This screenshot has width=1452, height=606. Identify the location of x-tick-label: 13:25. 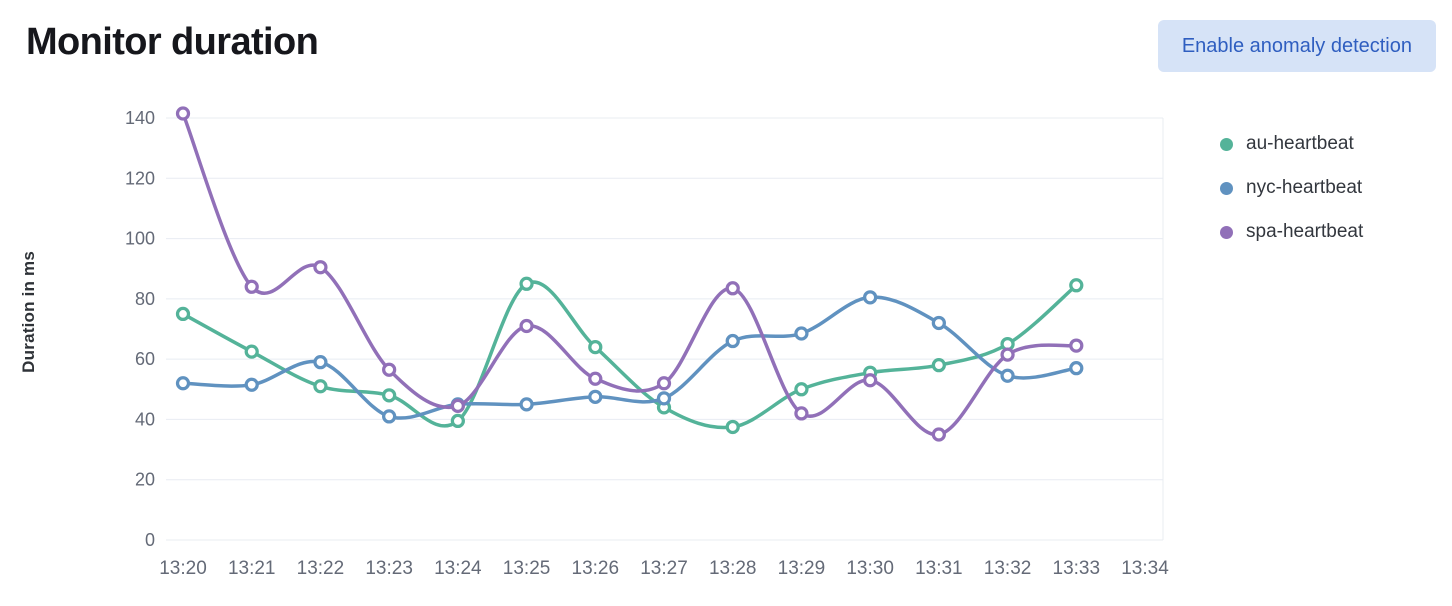
(527, 568).